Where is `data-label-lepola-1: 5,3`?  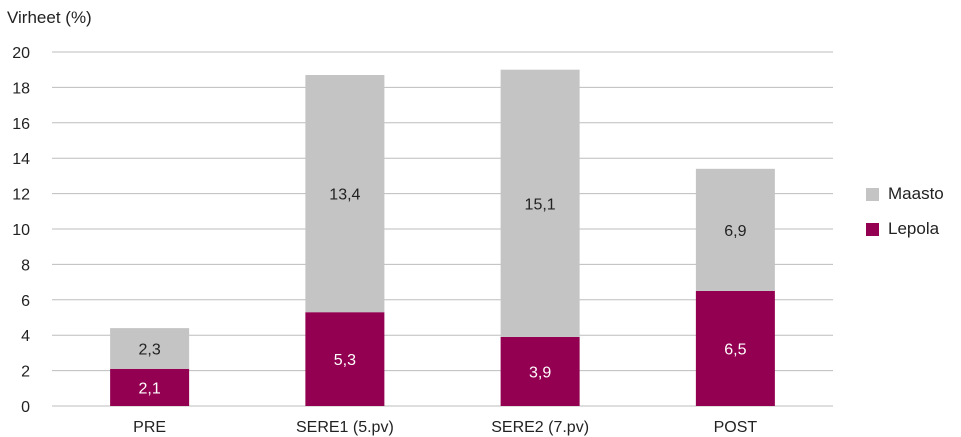 data-label-lepola-1: 5,3 is located at coordinates (345, 360).